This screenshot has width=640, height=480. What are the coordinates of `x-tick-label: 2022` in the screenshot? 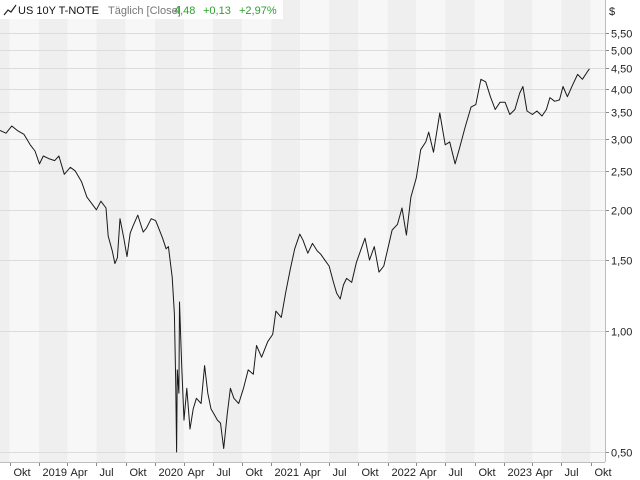 It's located at (404, 473).